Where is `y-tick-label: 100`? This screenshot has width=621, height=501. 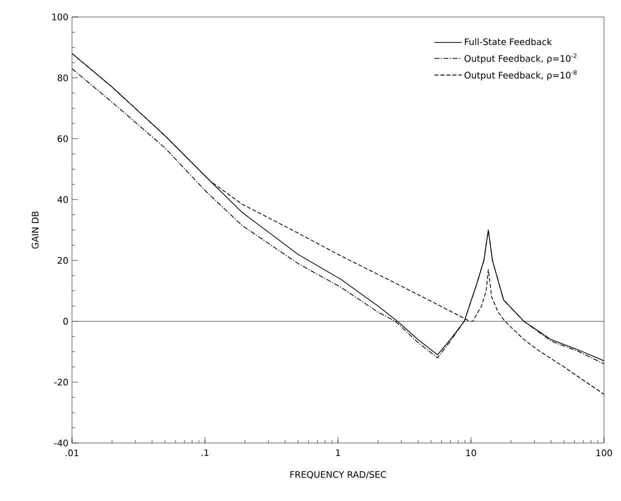
y-tick-label: 100 is located at coordinates (60, 17).